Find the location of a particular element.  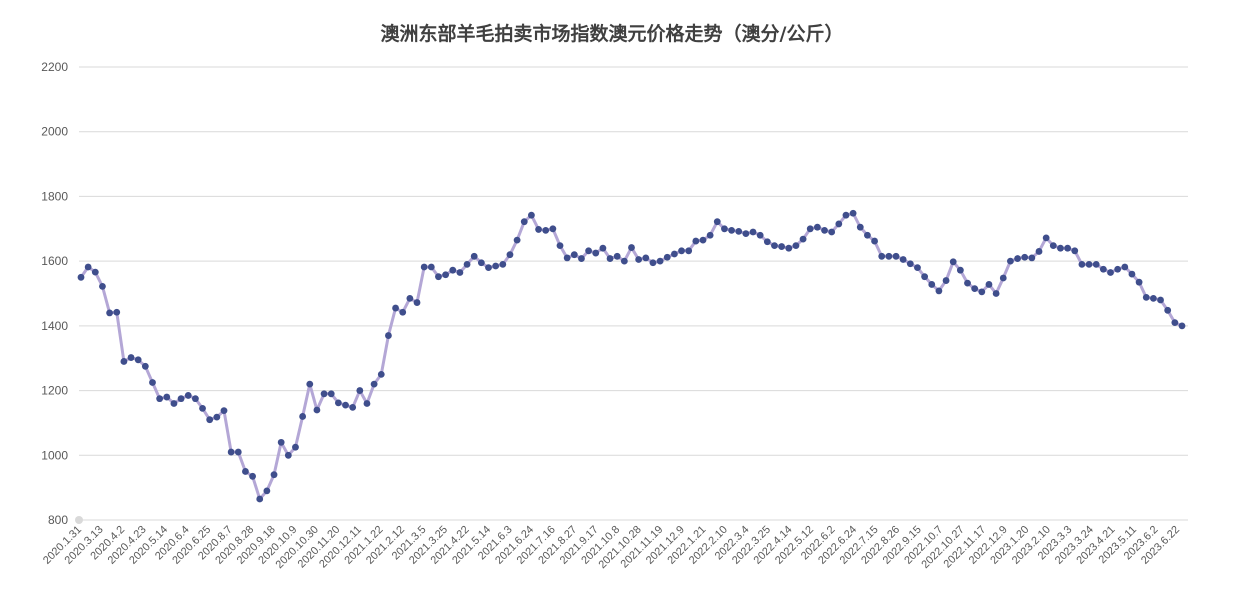

chart-title: 澳洲东部羊毛拍卖市场指数澳元价格走势（澳分/公斤） is located at coordinates (612, 33).